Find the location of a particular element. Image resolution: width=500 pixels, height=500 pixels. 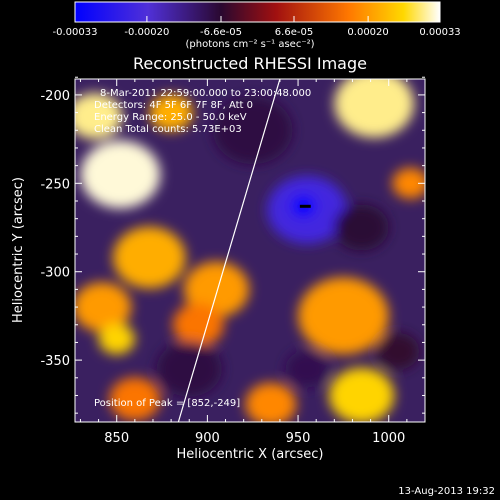

colorbar-tick-label: 0.00020 is located at coordinates (368, 32).